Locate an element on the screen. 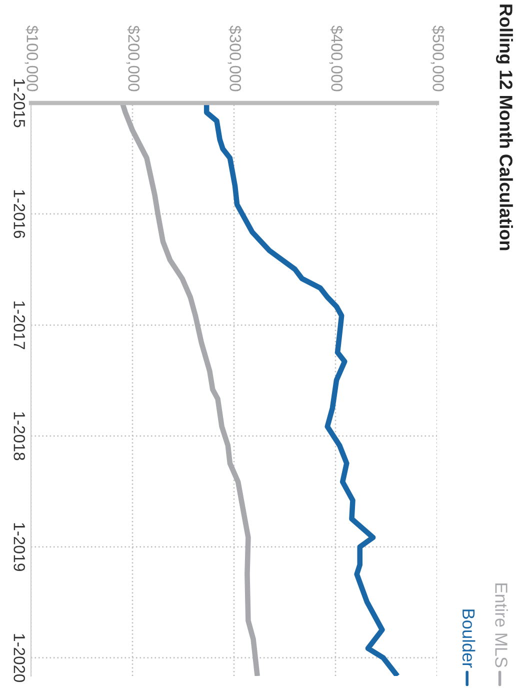  y-tick-label: 1-2016 is located at coordinates (20, 214).